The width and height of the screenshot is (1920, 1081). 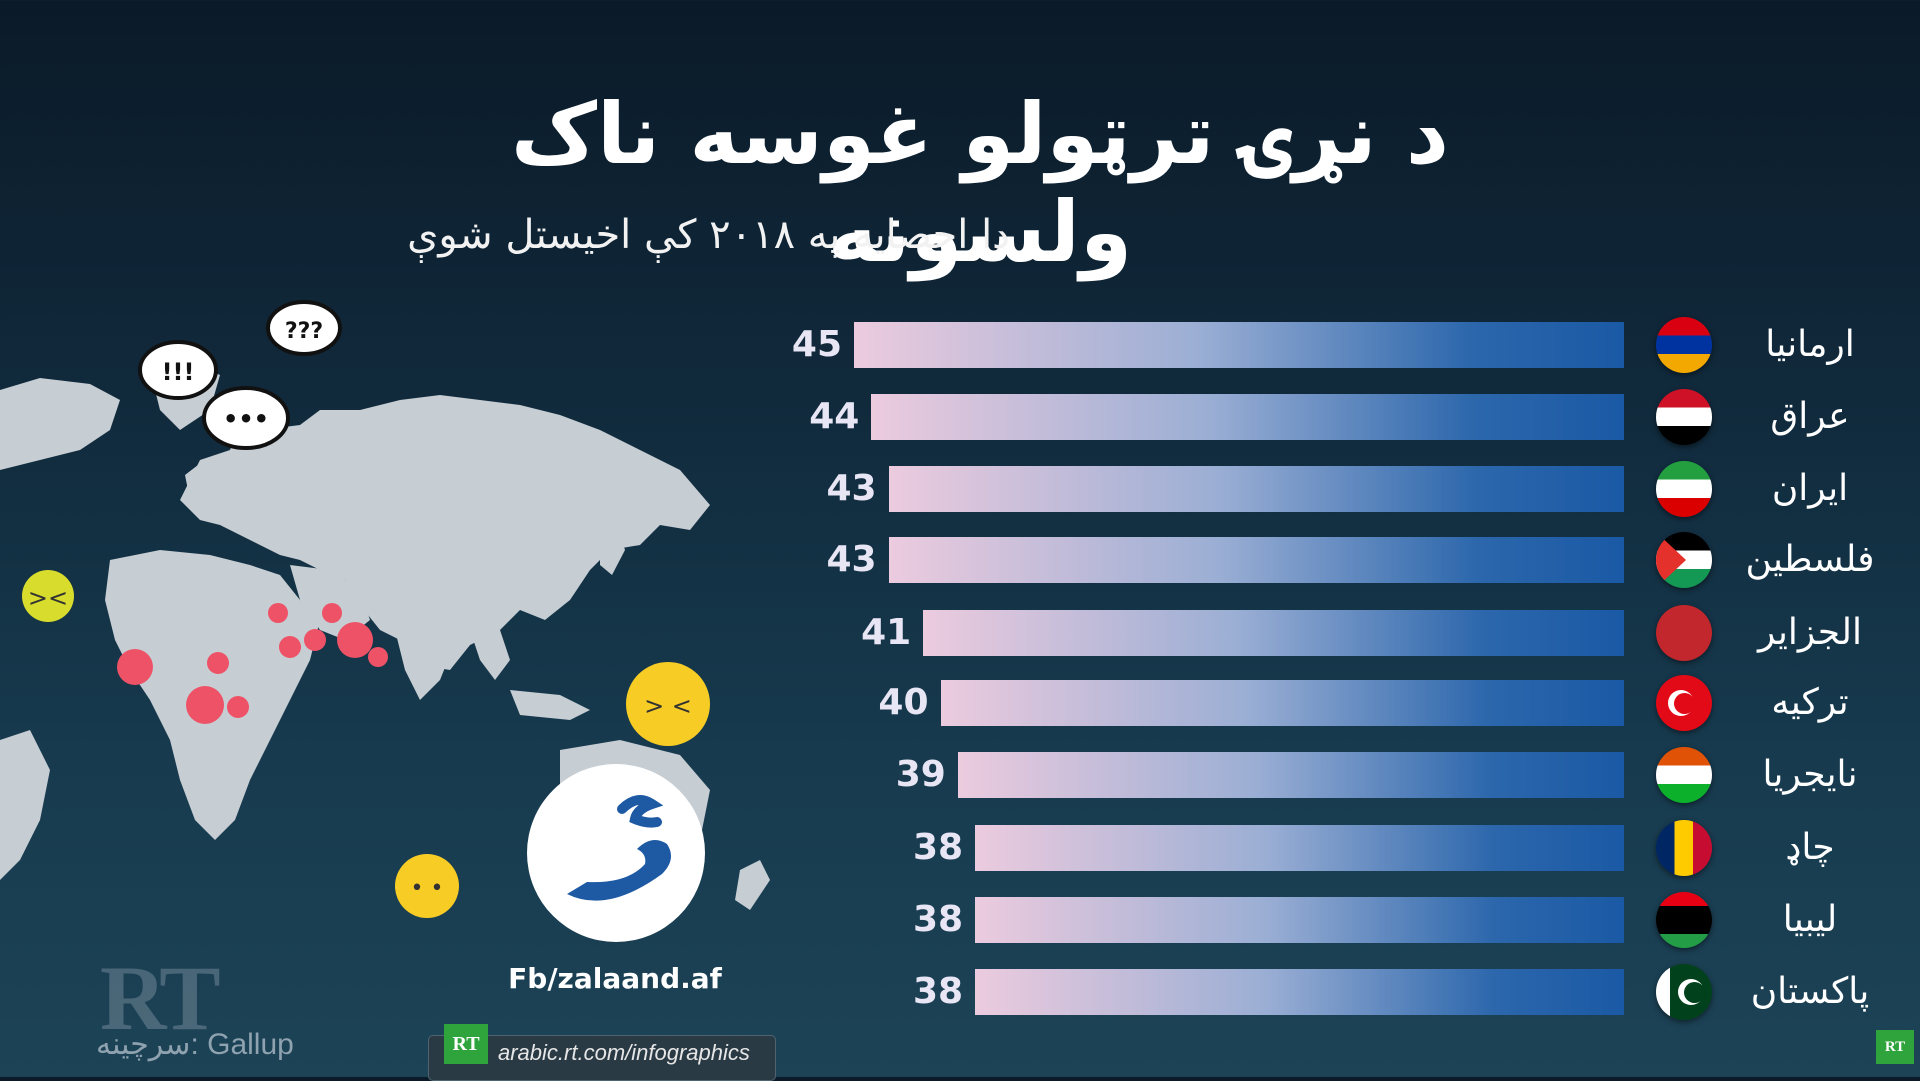 I want to click on bar-row: 38 لیبیا, so click(x=960, y=920).